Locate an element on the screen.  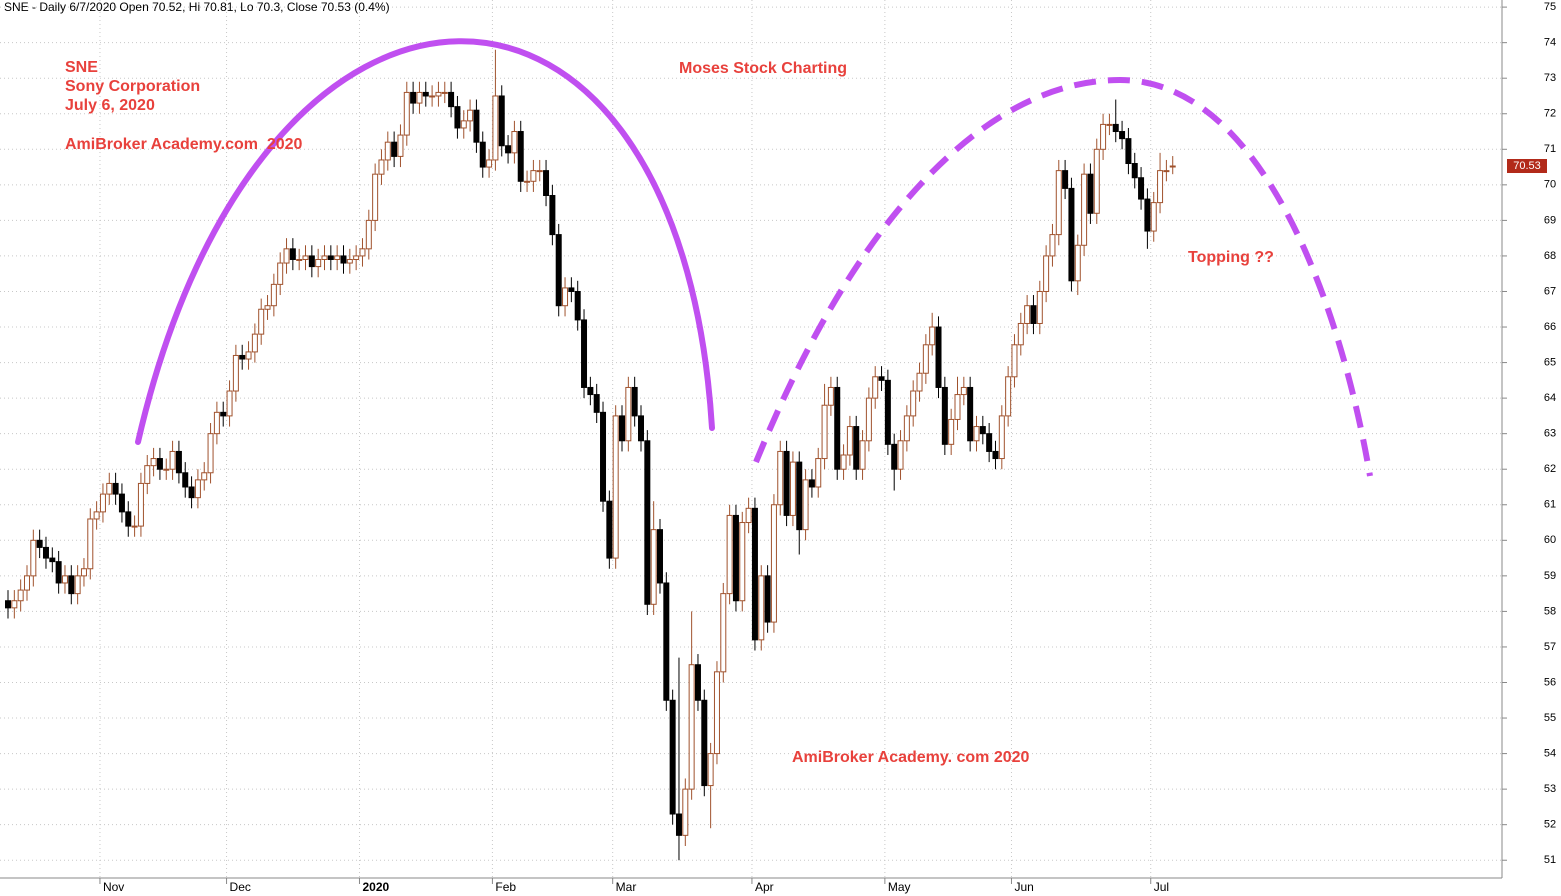
x-tick-label: Nov is located at coordinates (113, 887).